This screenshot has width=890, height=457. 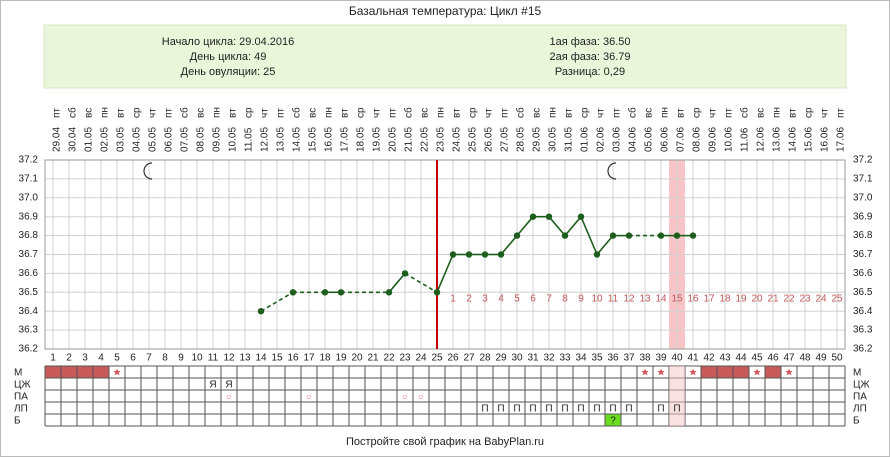 What do you see at coordinates (185, 139) in the screenshot?
I see `date-label: 07.05` at bounding box center [185, 139].